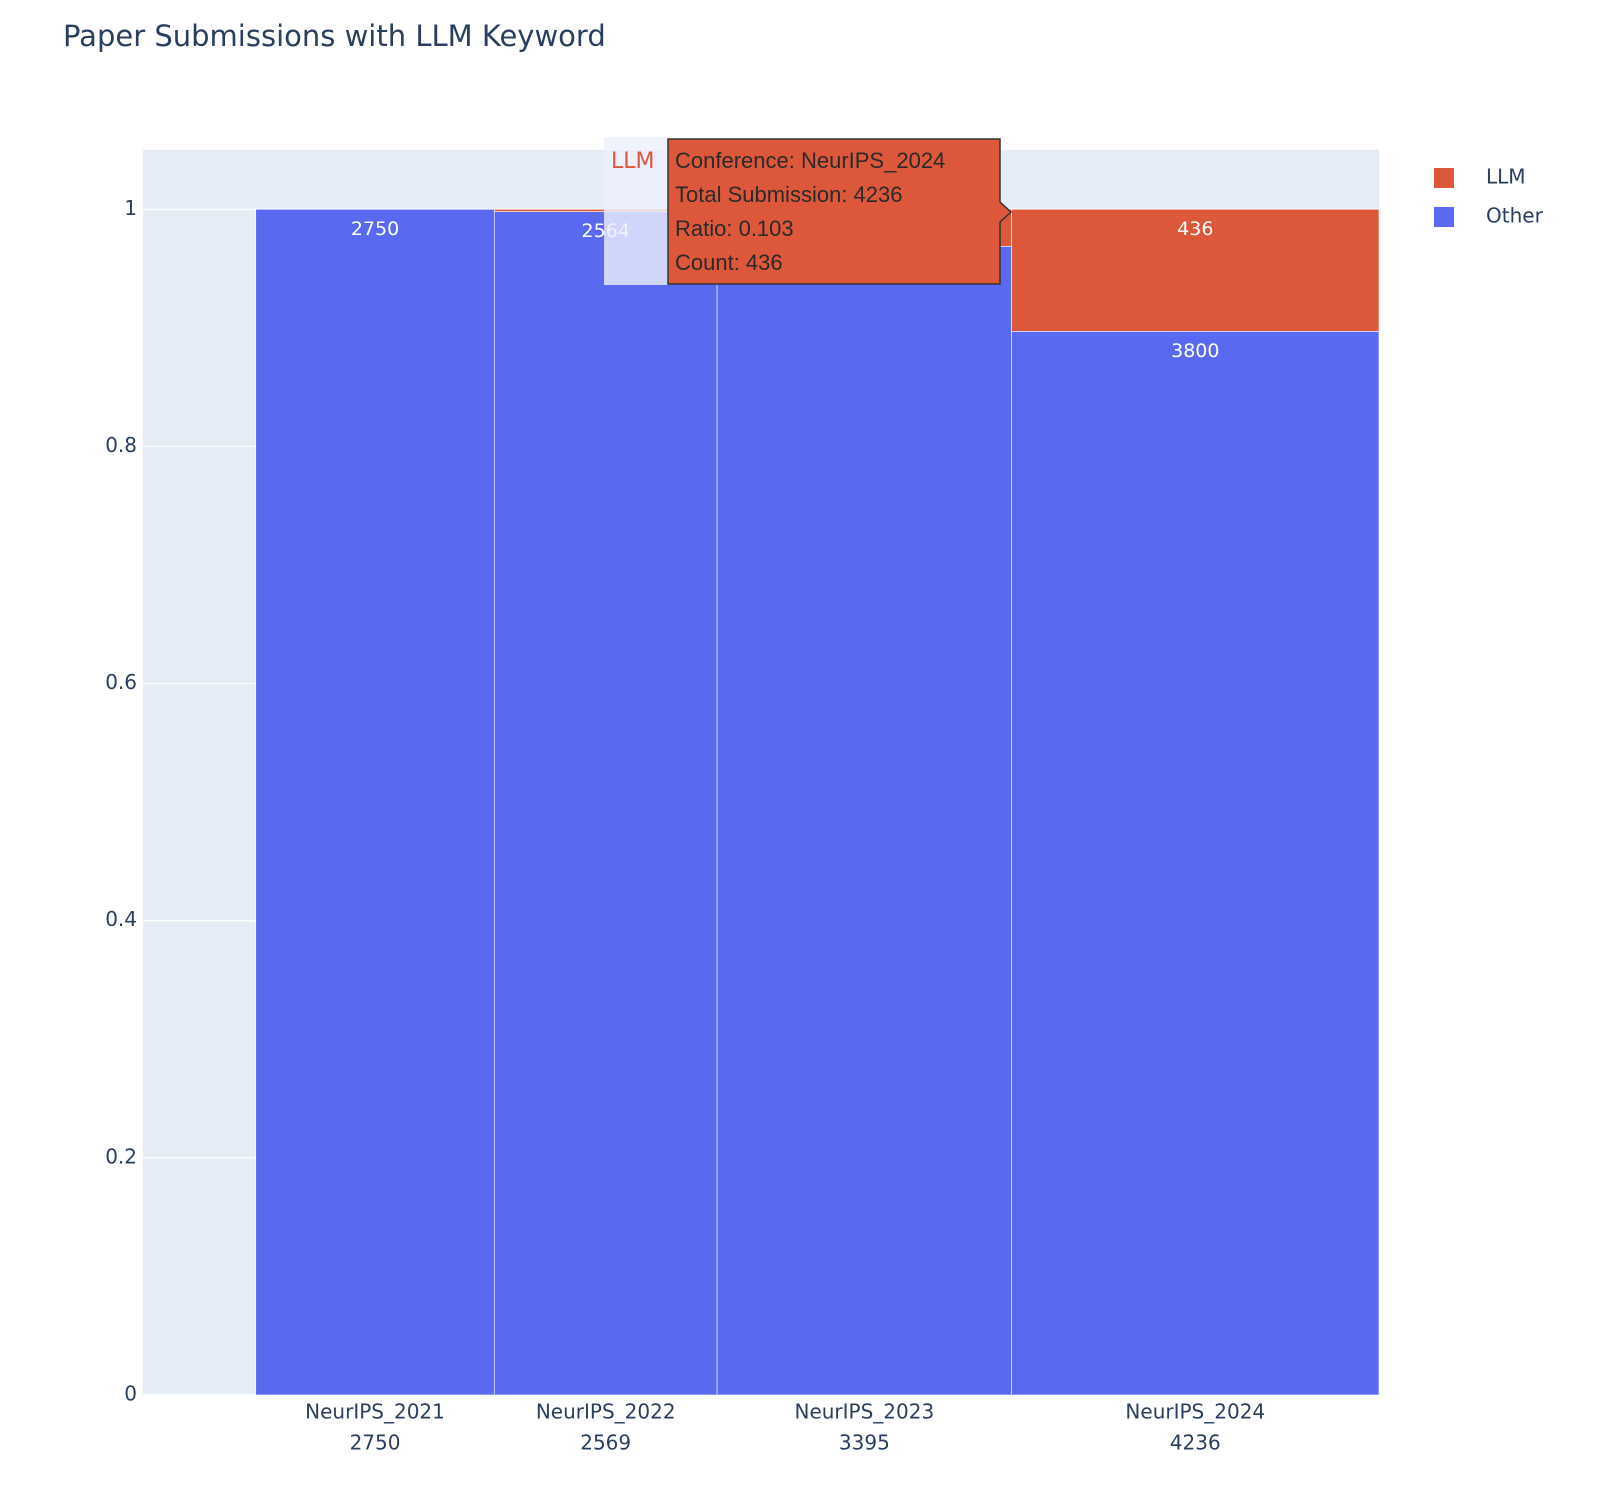  Describe the element at coordinates (840, 211) in the screenshot. I see `hover-box` at that location.